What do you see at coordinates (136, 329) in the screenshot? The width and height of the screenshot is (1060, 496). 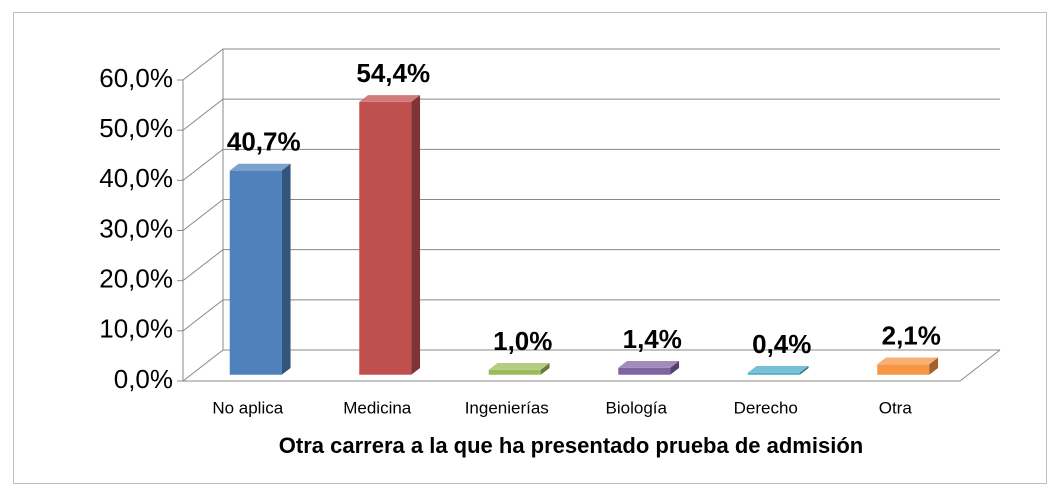 I see `y-tick-label: 10,0%` at bounding box center [136, 329].